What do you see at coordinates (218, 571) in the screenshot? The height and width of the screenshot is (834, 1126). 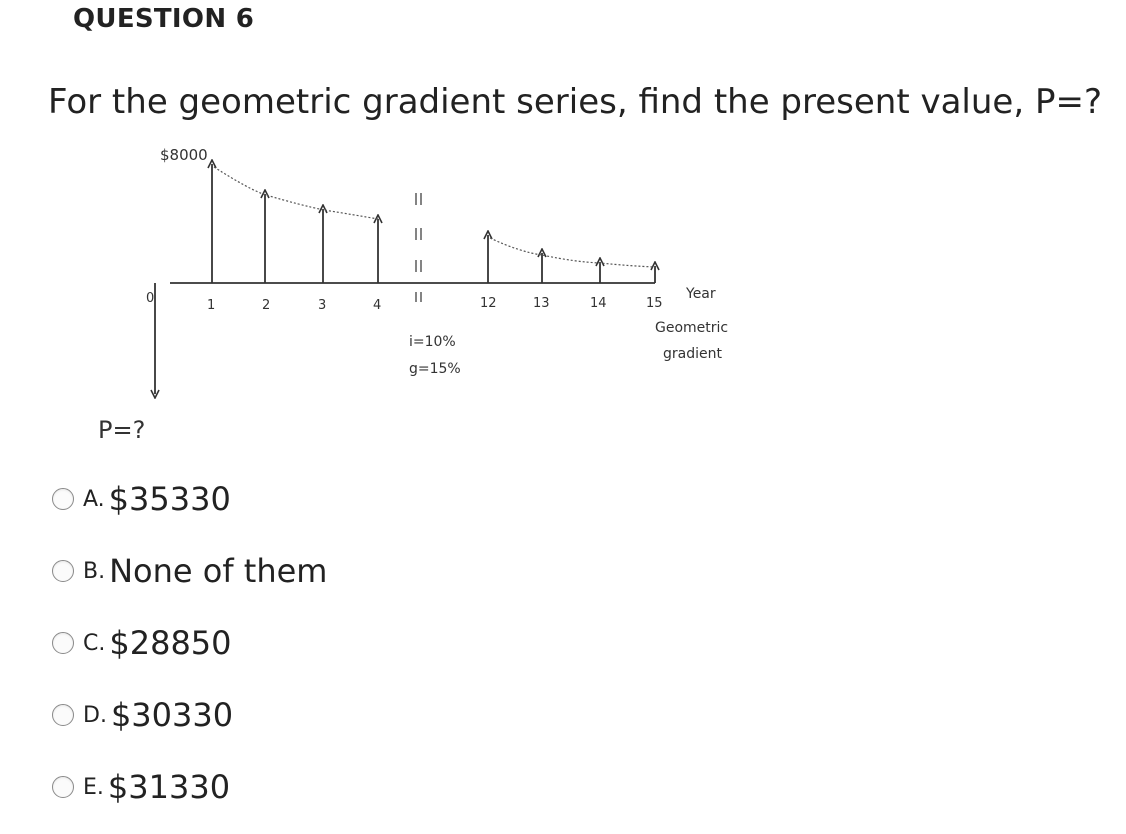 I see `option-text: None of them` at bounding box center [218, 571].